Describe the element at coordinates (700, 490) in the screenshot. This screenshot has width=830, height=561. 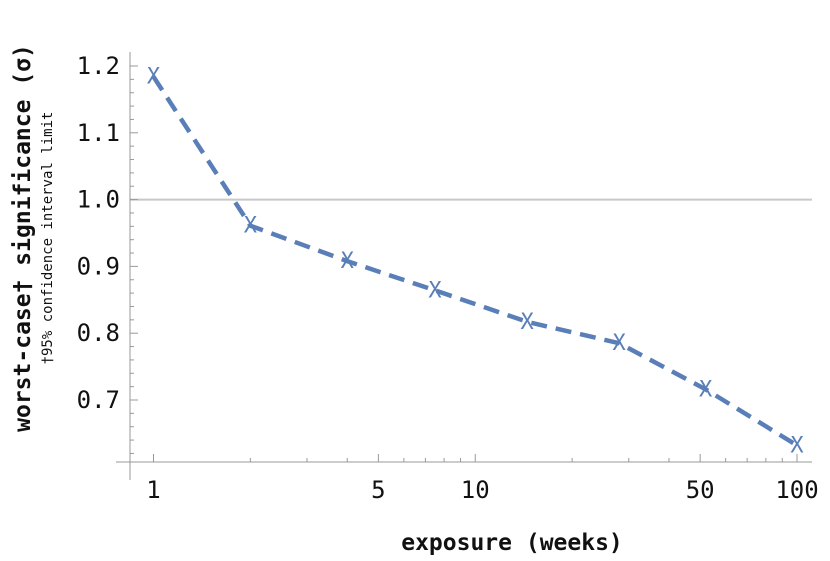
I see `x-tick-label: 50` at that location.